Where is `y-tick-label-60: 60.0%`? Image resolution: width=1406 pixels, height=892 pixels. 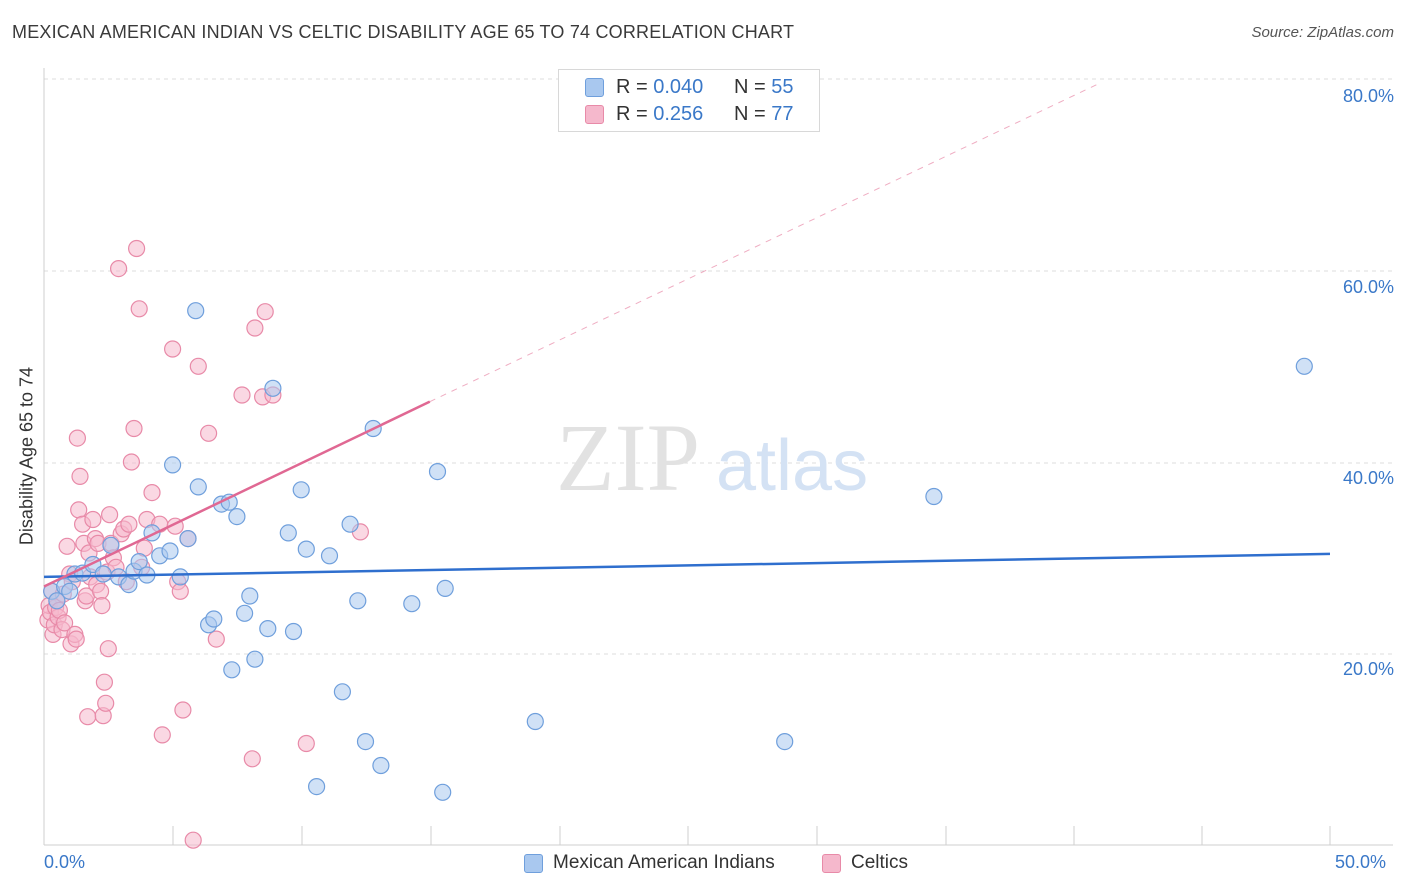
y-tick-label-60: 60.0% is located at coordinates (1368, 287).